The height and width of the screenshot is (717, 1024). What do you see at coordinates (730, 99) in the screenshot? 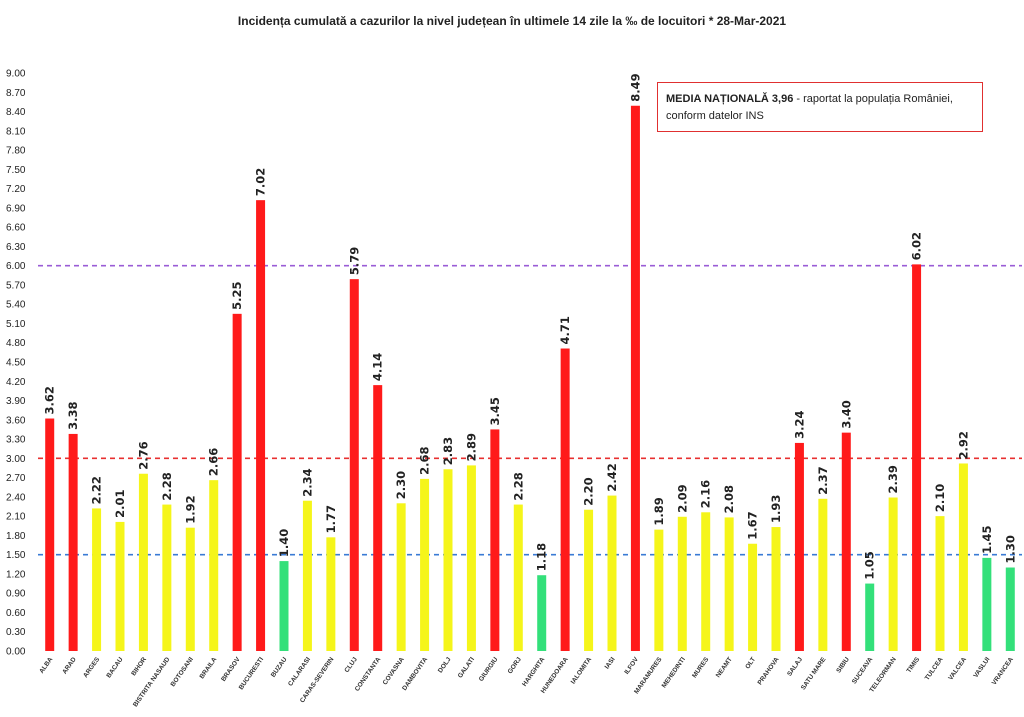
I see `annotation-bold: MEDIA NAȚIONALĂ 3,96` at bounding box center [730, 99].